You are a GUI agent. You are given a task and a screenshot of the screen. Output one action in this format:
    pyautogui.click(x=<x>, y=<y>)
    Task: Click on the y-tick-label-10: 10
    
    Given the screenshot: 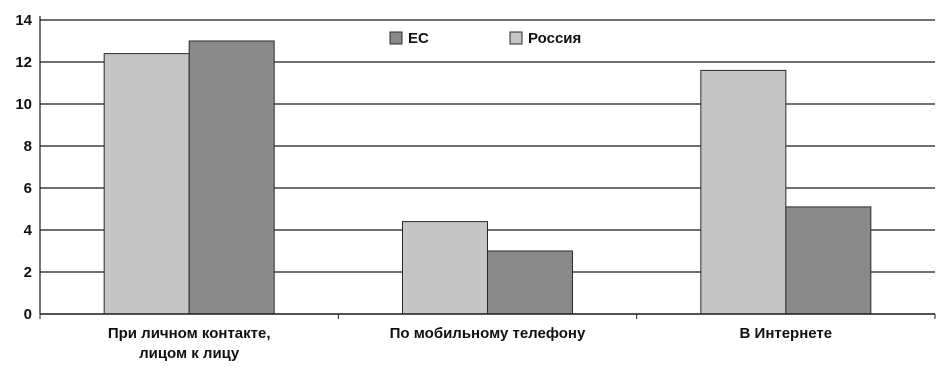 What is the action you would take?
    pyautogui.click(x=23, y=104)
    